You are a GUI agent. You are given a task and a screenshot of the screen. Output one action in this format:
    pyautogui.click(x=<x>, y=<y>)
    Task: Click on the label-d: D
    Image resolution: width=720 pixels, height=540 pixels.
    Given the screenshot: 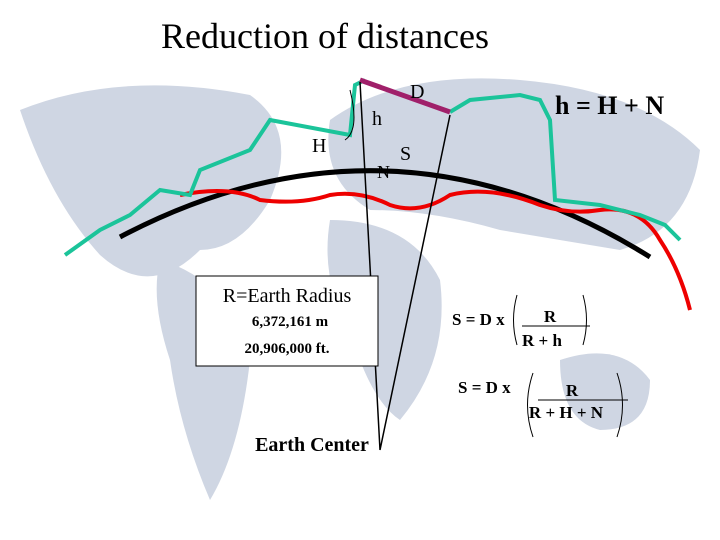 What is the action you would take?
    pyautogui.click(x=417, y=92)
    